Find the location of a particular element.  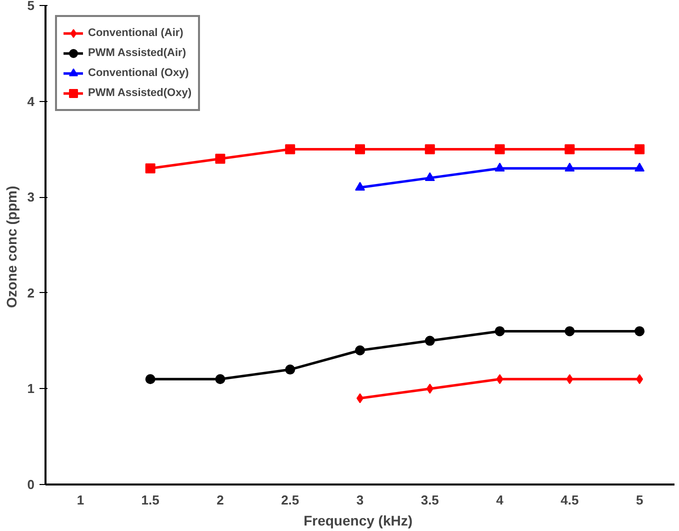

x-tick-label: 4.5 is located at coordinates (569, 500).